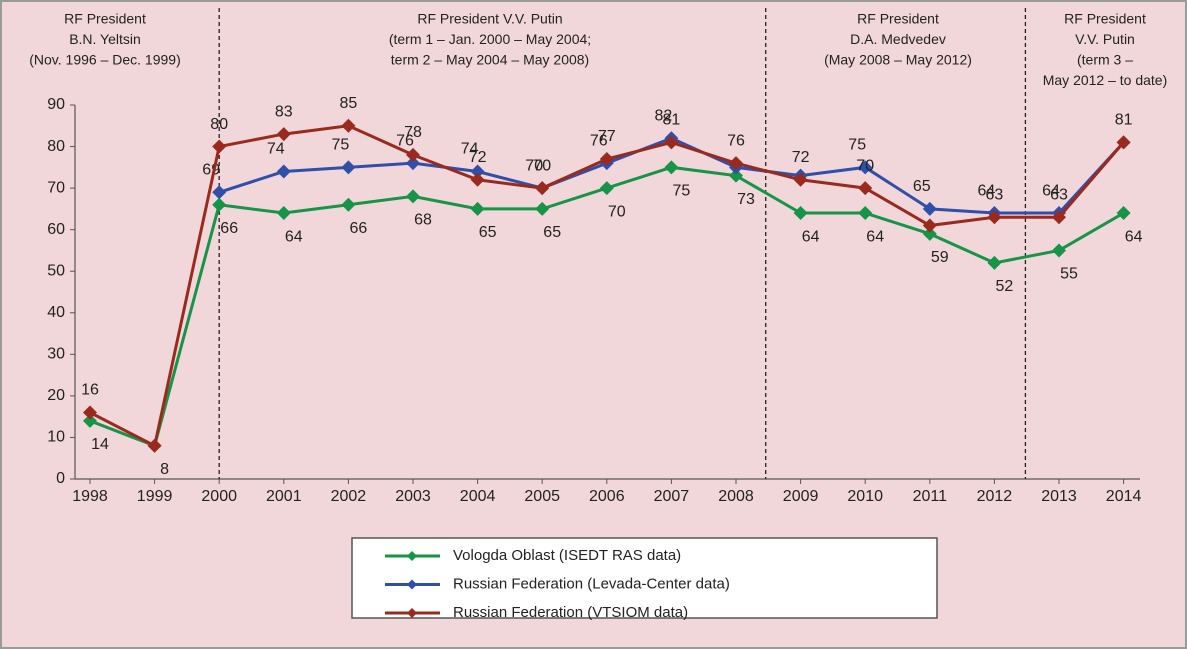 The height and width of the screenshot is (649, 1187). Describe the element at coordinates (898, 60) in the screenshot. I see `period-annotation: (May 2008 – May 2012)` at that location.